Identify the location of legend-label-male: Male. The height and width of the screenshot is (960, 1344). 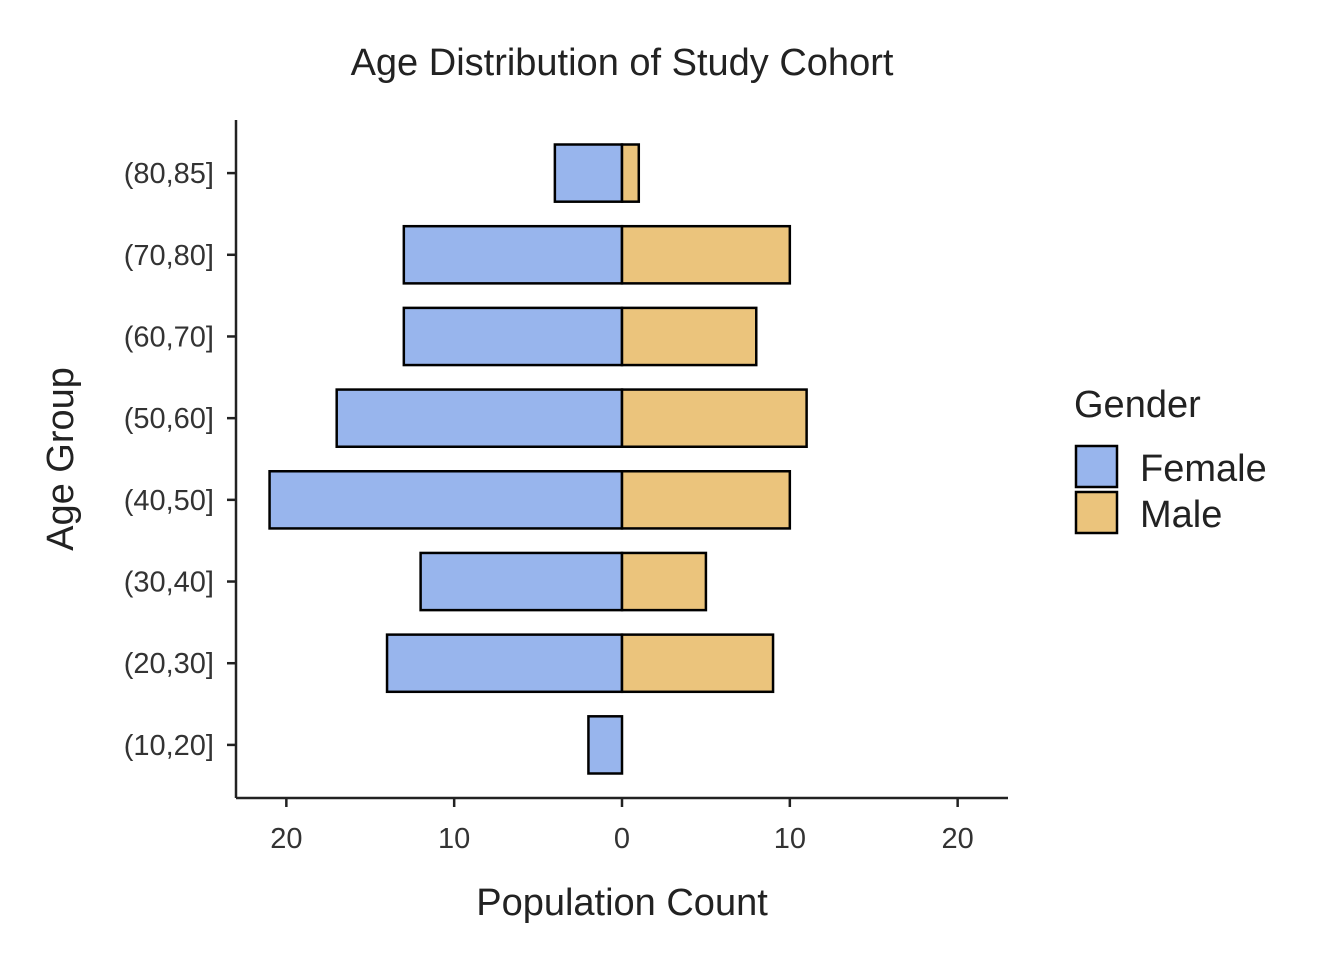
(1181, 515).